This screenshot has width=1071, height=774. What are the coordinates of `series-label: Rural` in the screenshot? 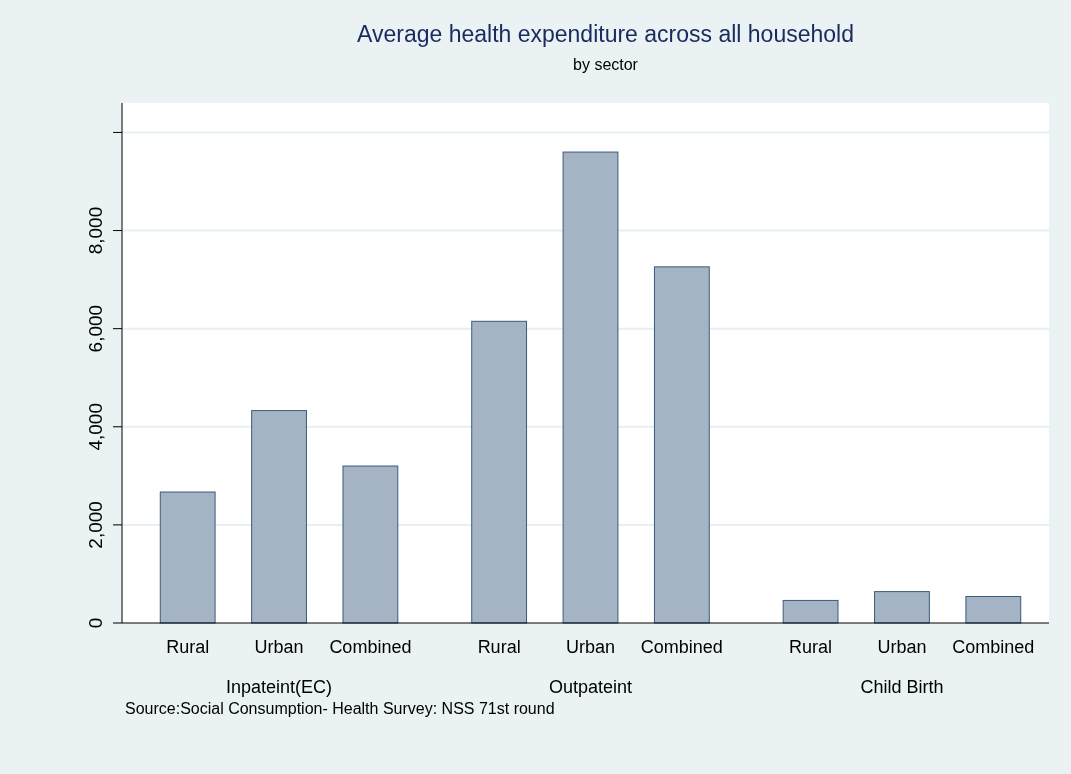 It's located at (188, 647).